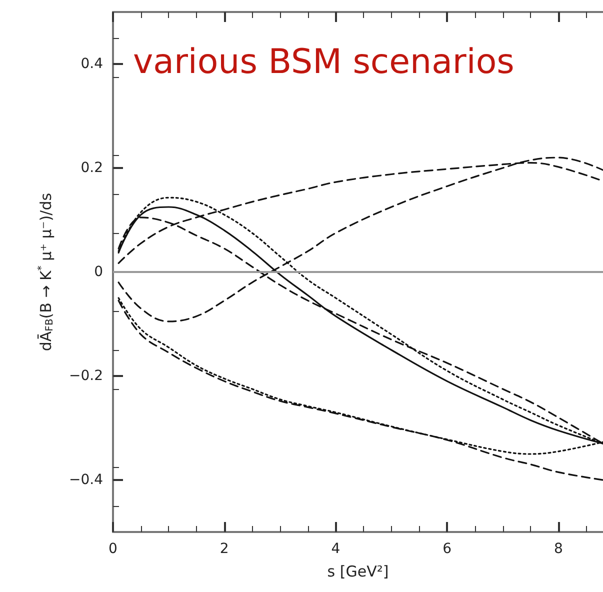 This screenshot has height=592, width=603. What do you see at coordinates (92, 64) in the screenshot?
I see `y-tick-label: 0.4` at bounding box center [92, 64].